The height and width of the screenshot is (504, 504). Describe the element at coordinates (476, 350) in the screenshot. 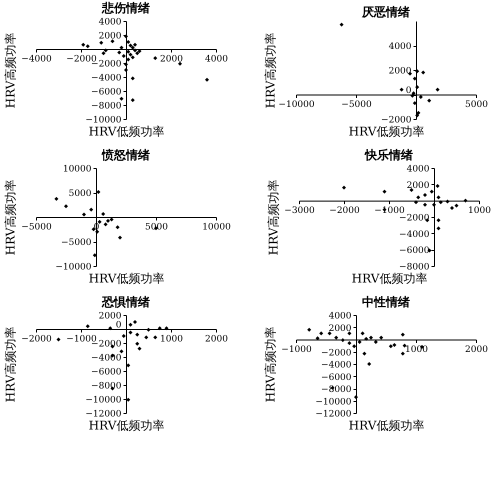

I see `x-tick-label: 2000` at that location.